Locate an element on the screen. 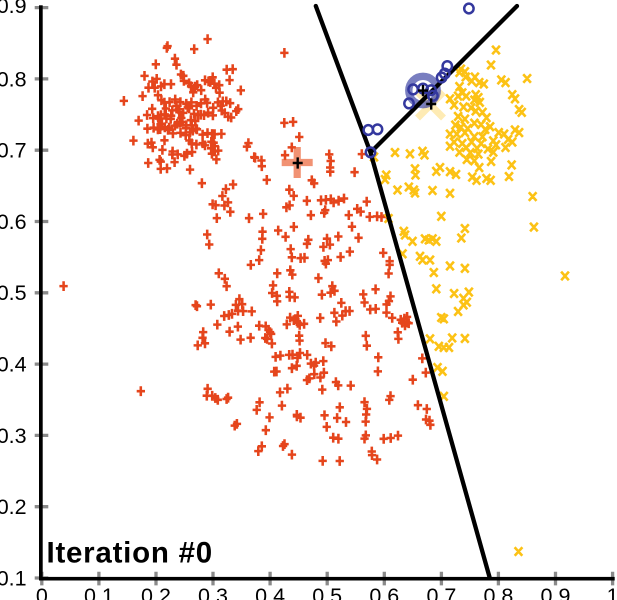  svg-text: 0 is located at coordinates (42, 592).